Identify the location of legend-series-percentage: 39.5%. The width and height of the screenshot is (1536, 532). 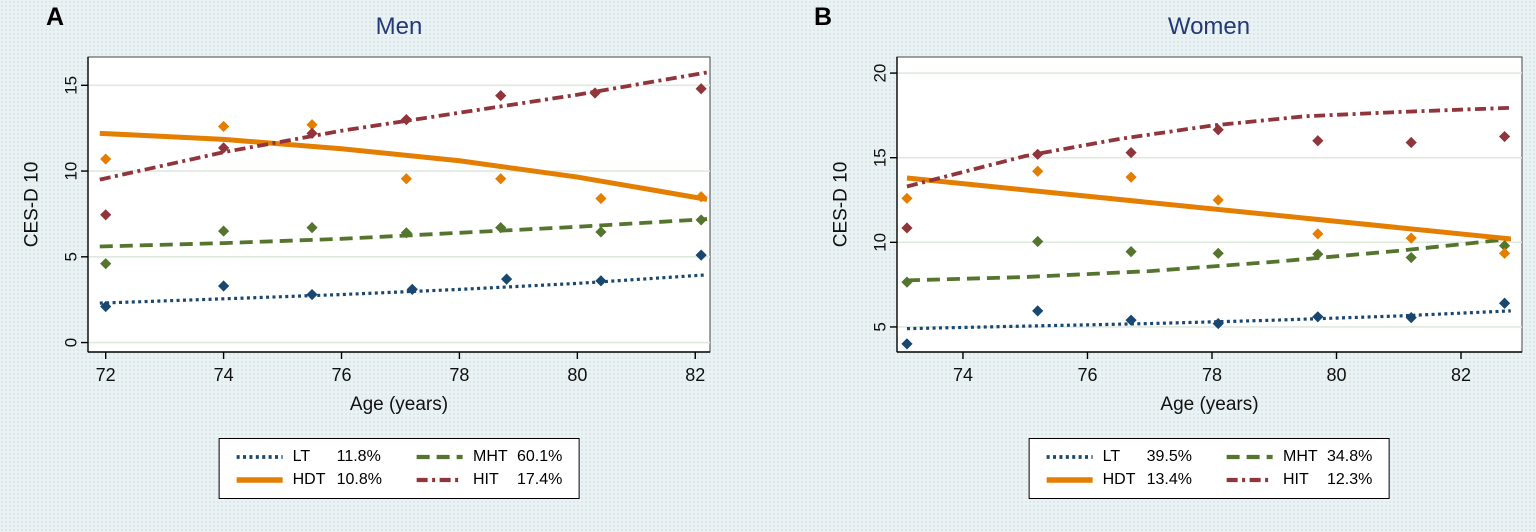
(1169, 456).